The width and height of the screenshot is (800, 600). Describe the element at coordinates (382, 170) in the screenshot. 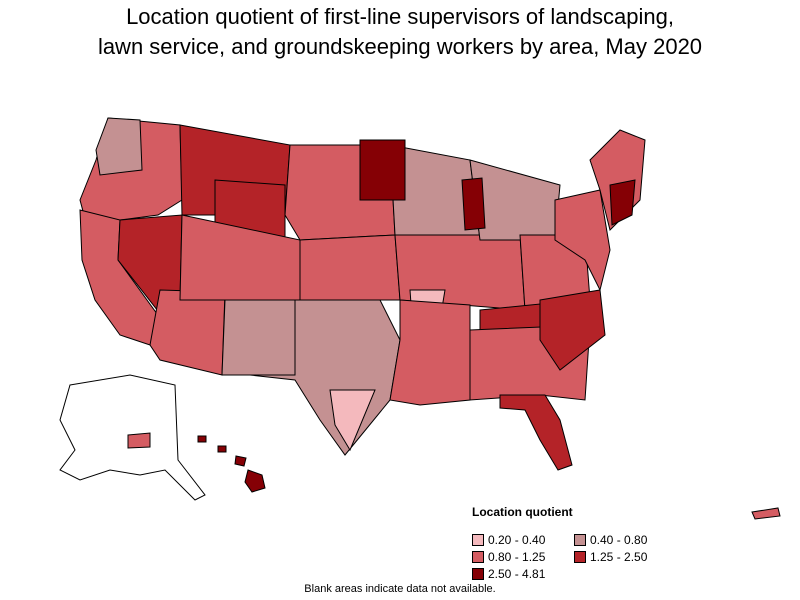

I see `region-minnesota-north` at that location.